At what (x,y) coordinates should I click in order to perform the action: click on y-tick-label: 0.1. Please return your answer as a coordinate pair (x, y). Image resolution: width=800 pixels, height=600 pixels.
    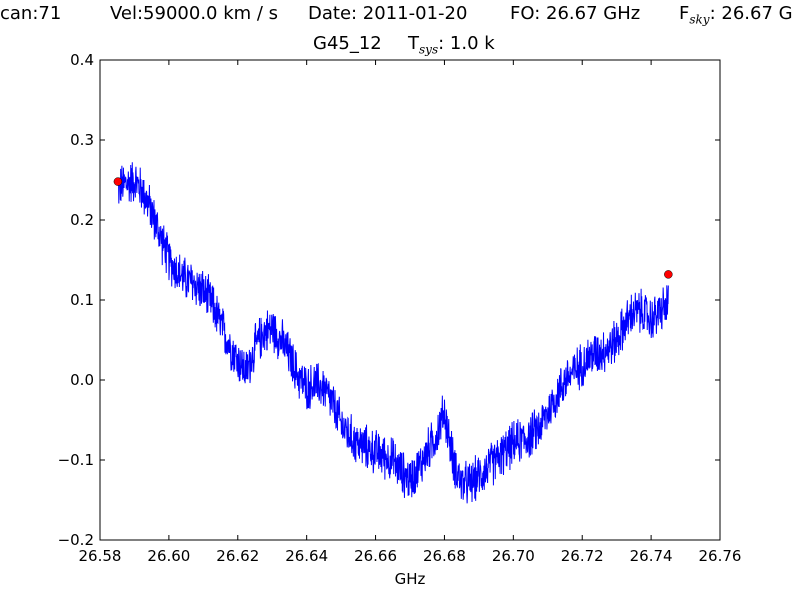
    Looking at the image, I should click on (82, 300).